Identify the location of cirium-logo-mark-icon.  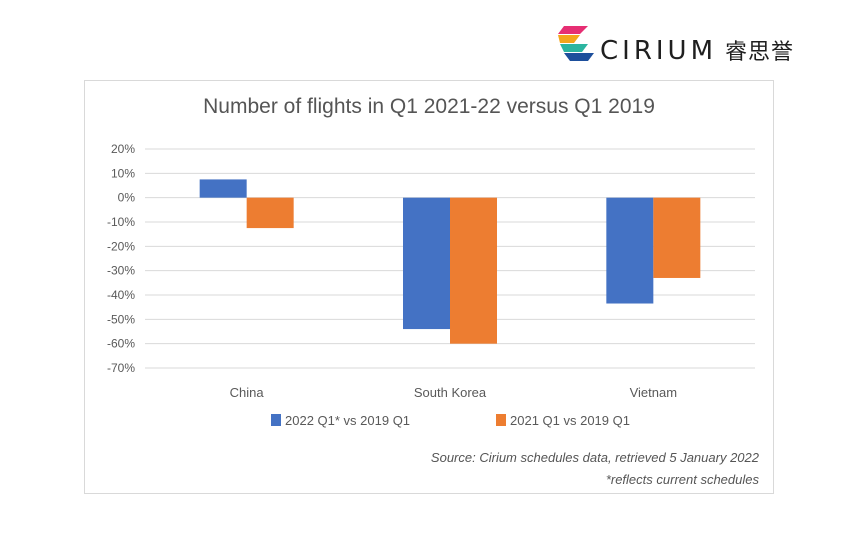
(576, 43).